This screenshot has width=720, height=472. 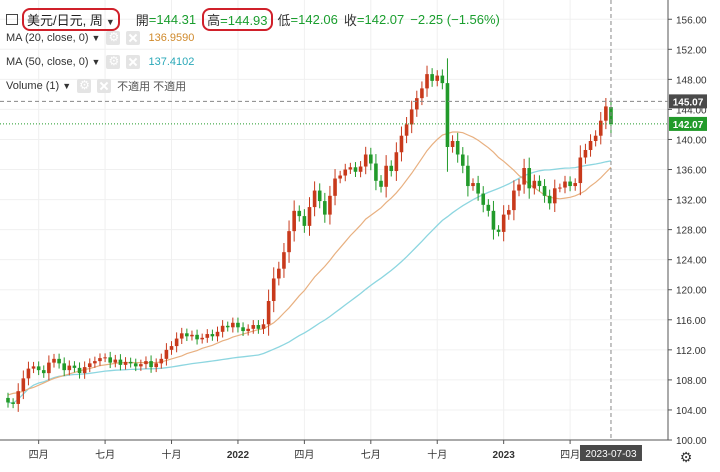 What do you see at coordinates (47, 62) in the screenshot?
I see `ma50-label: MA (50, close, 0)` at bounding box center [47, 62].